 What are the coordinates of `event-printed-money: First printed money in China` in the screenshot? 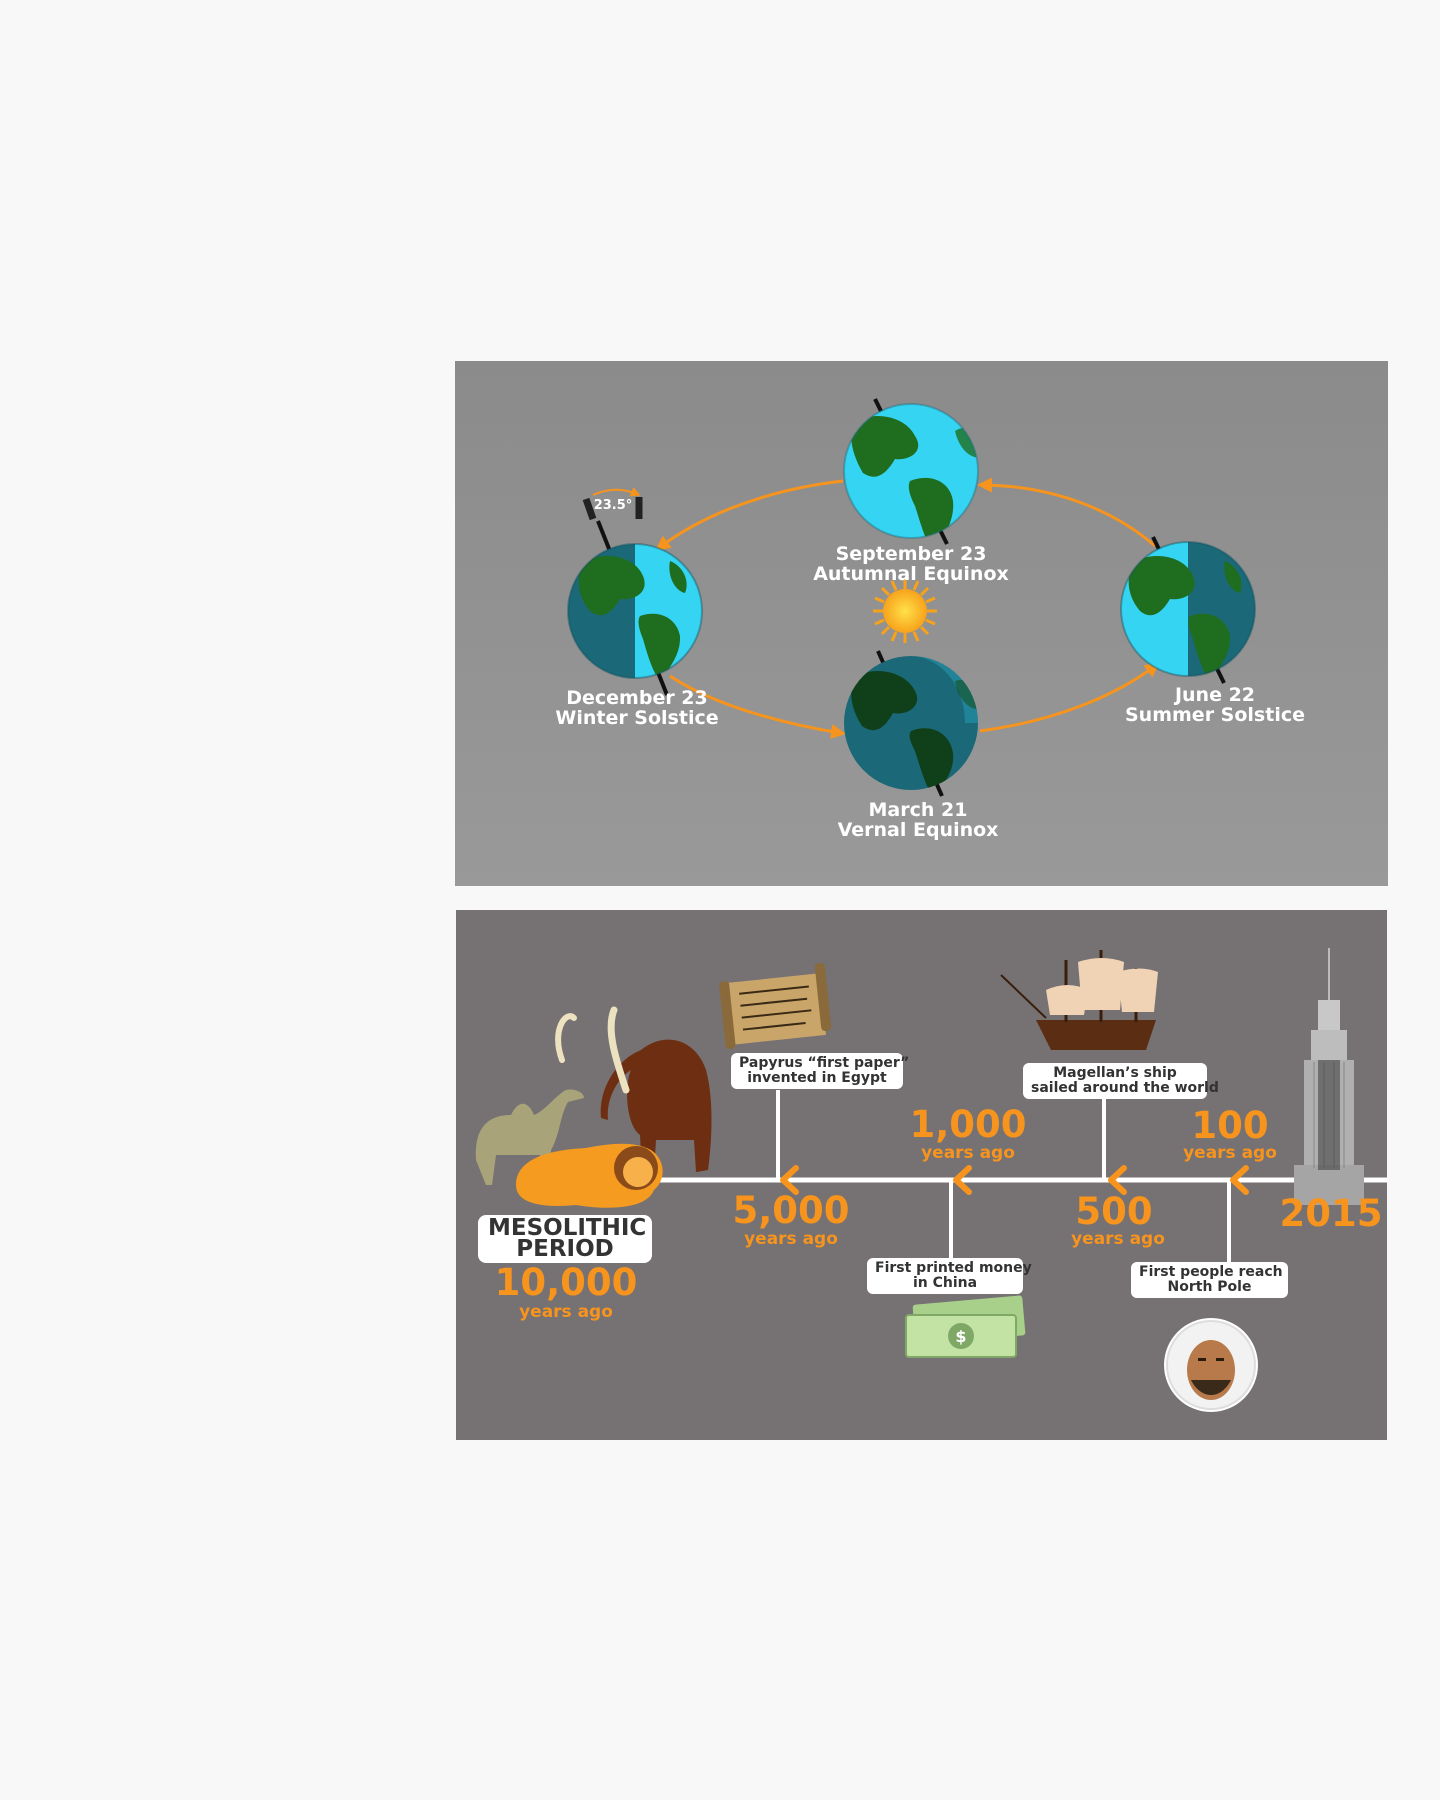 It's located at (949, 1276).